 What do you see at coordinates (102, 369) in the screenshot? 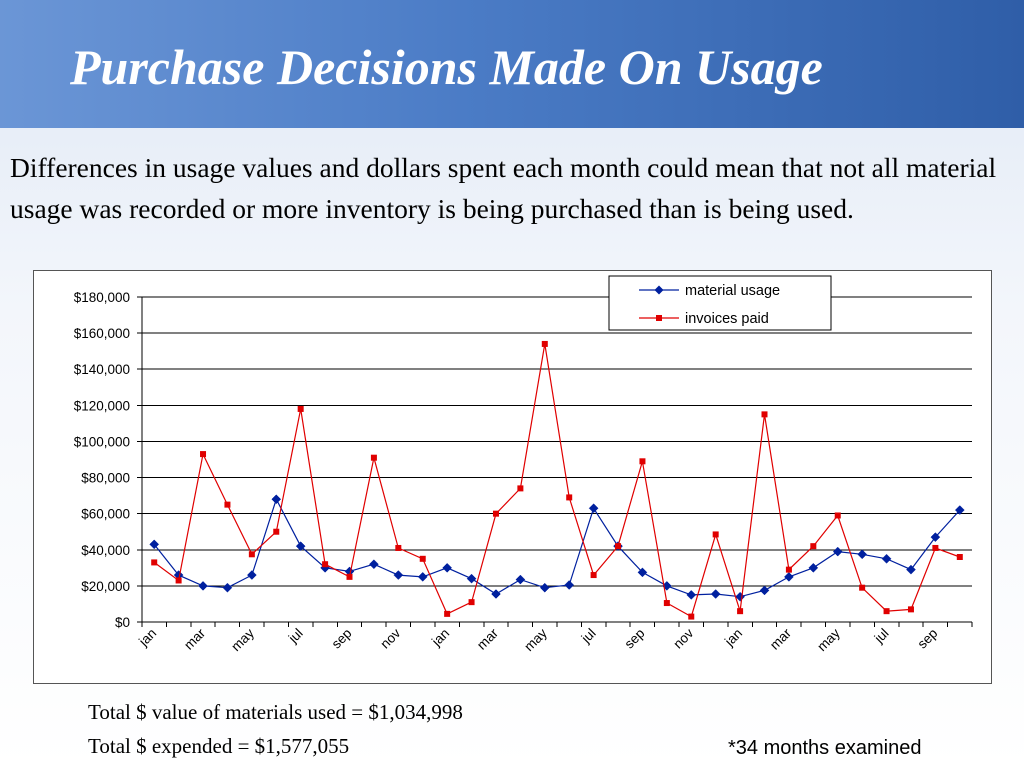
I see `y-tick-label: $140,000` at bounding box center [102, 369].